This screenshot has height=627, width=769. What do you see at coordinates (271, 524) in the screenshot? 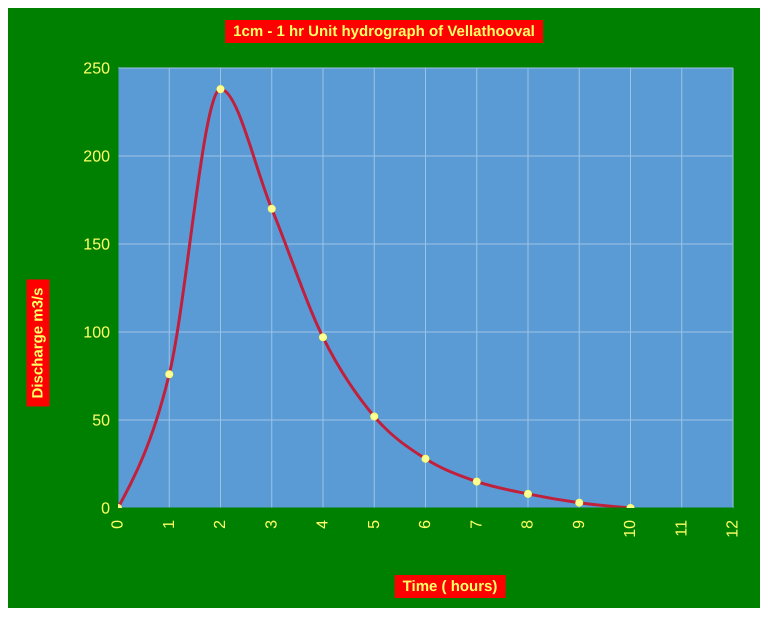
I see `x-tick-label: 3` at bounding box center [271, 524].